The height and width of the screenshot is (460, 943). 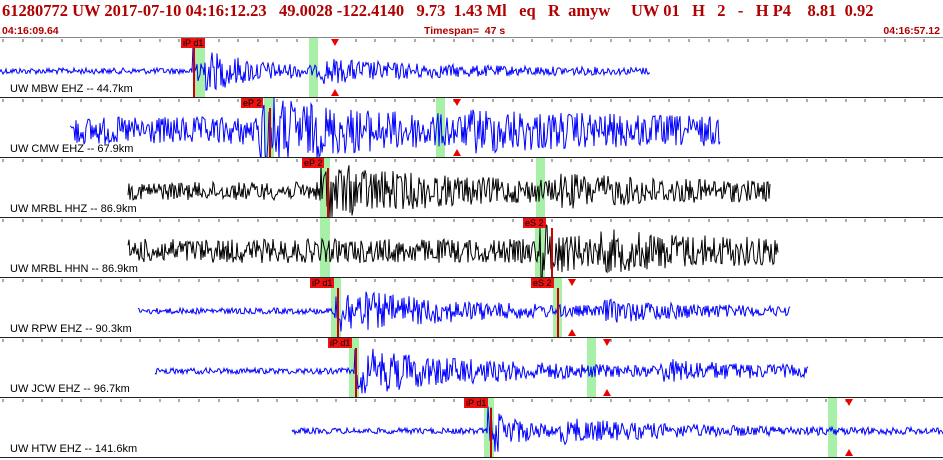 I want to click on station-label: UW MBW EHZ -- 44.7km, so click(x=71, y=89).